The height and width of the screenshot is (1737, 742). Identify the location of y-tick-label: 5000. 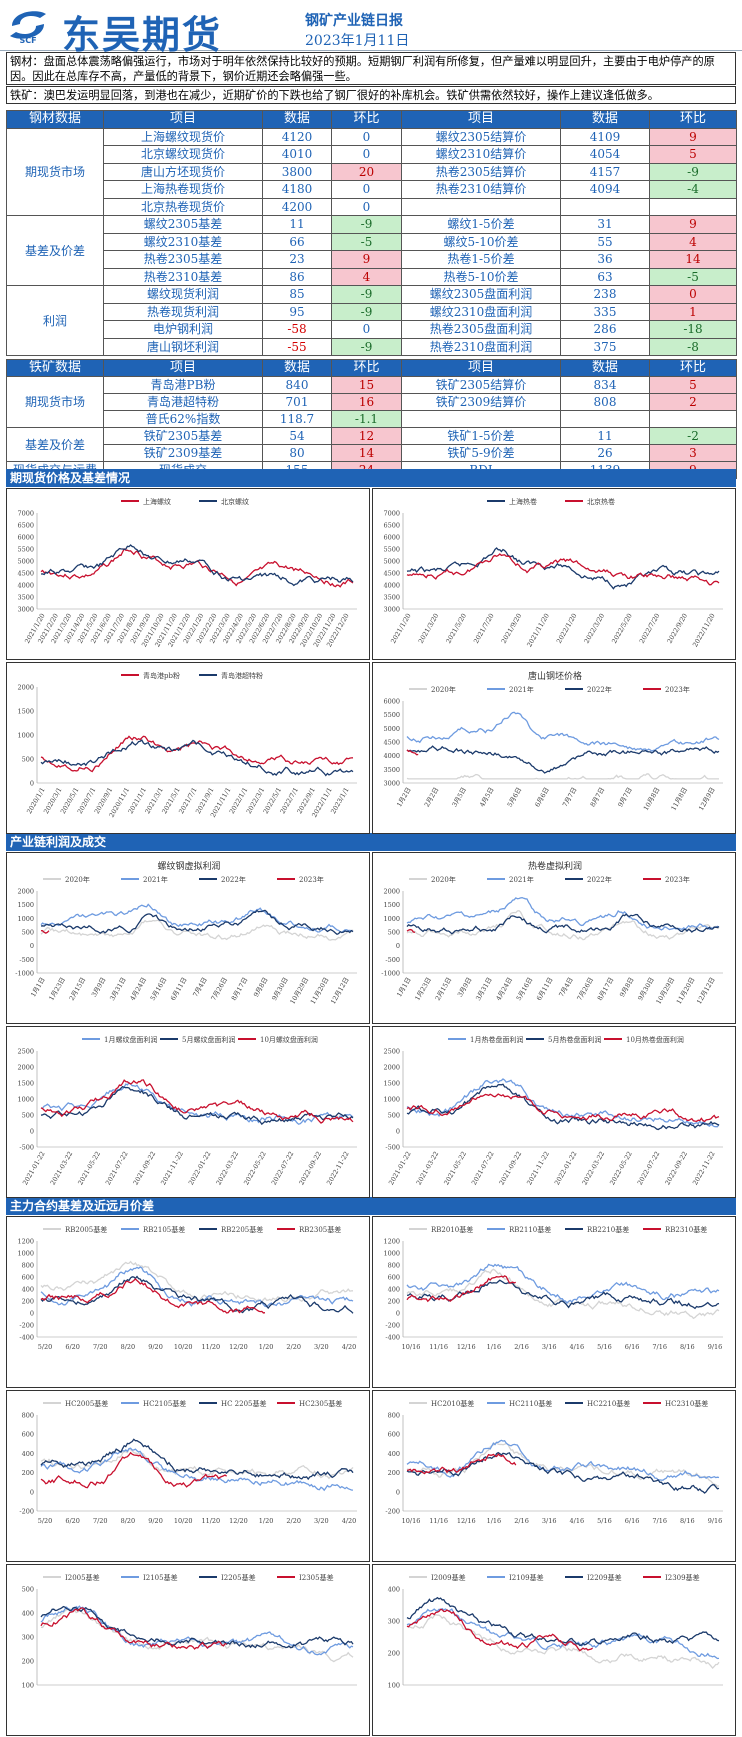
(391, 729).